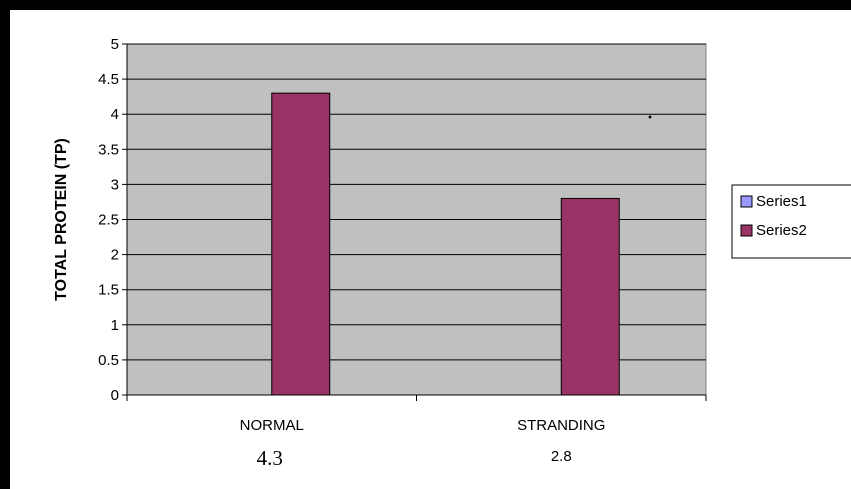  I want to click on y-tick-label: 1.5, so click(108, 290).